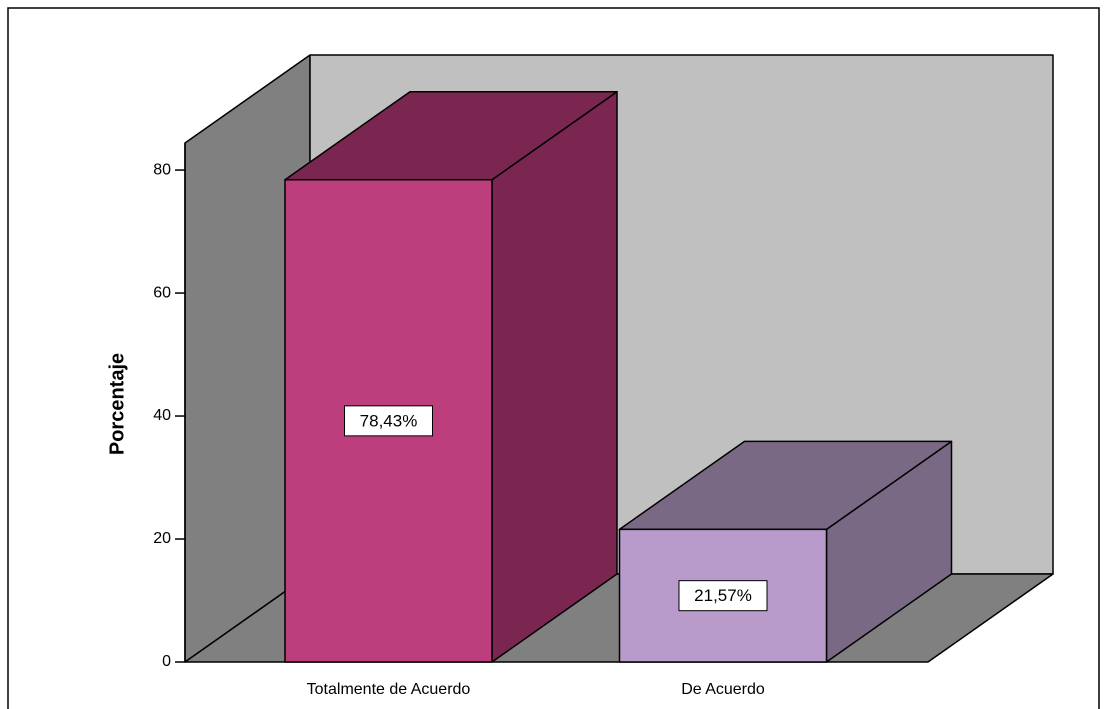 Image resolution: width=1107 pixels, height=709 pixels. I want to click on x-tick-label: Totalmente de Acuerdo, so click(389, 689).